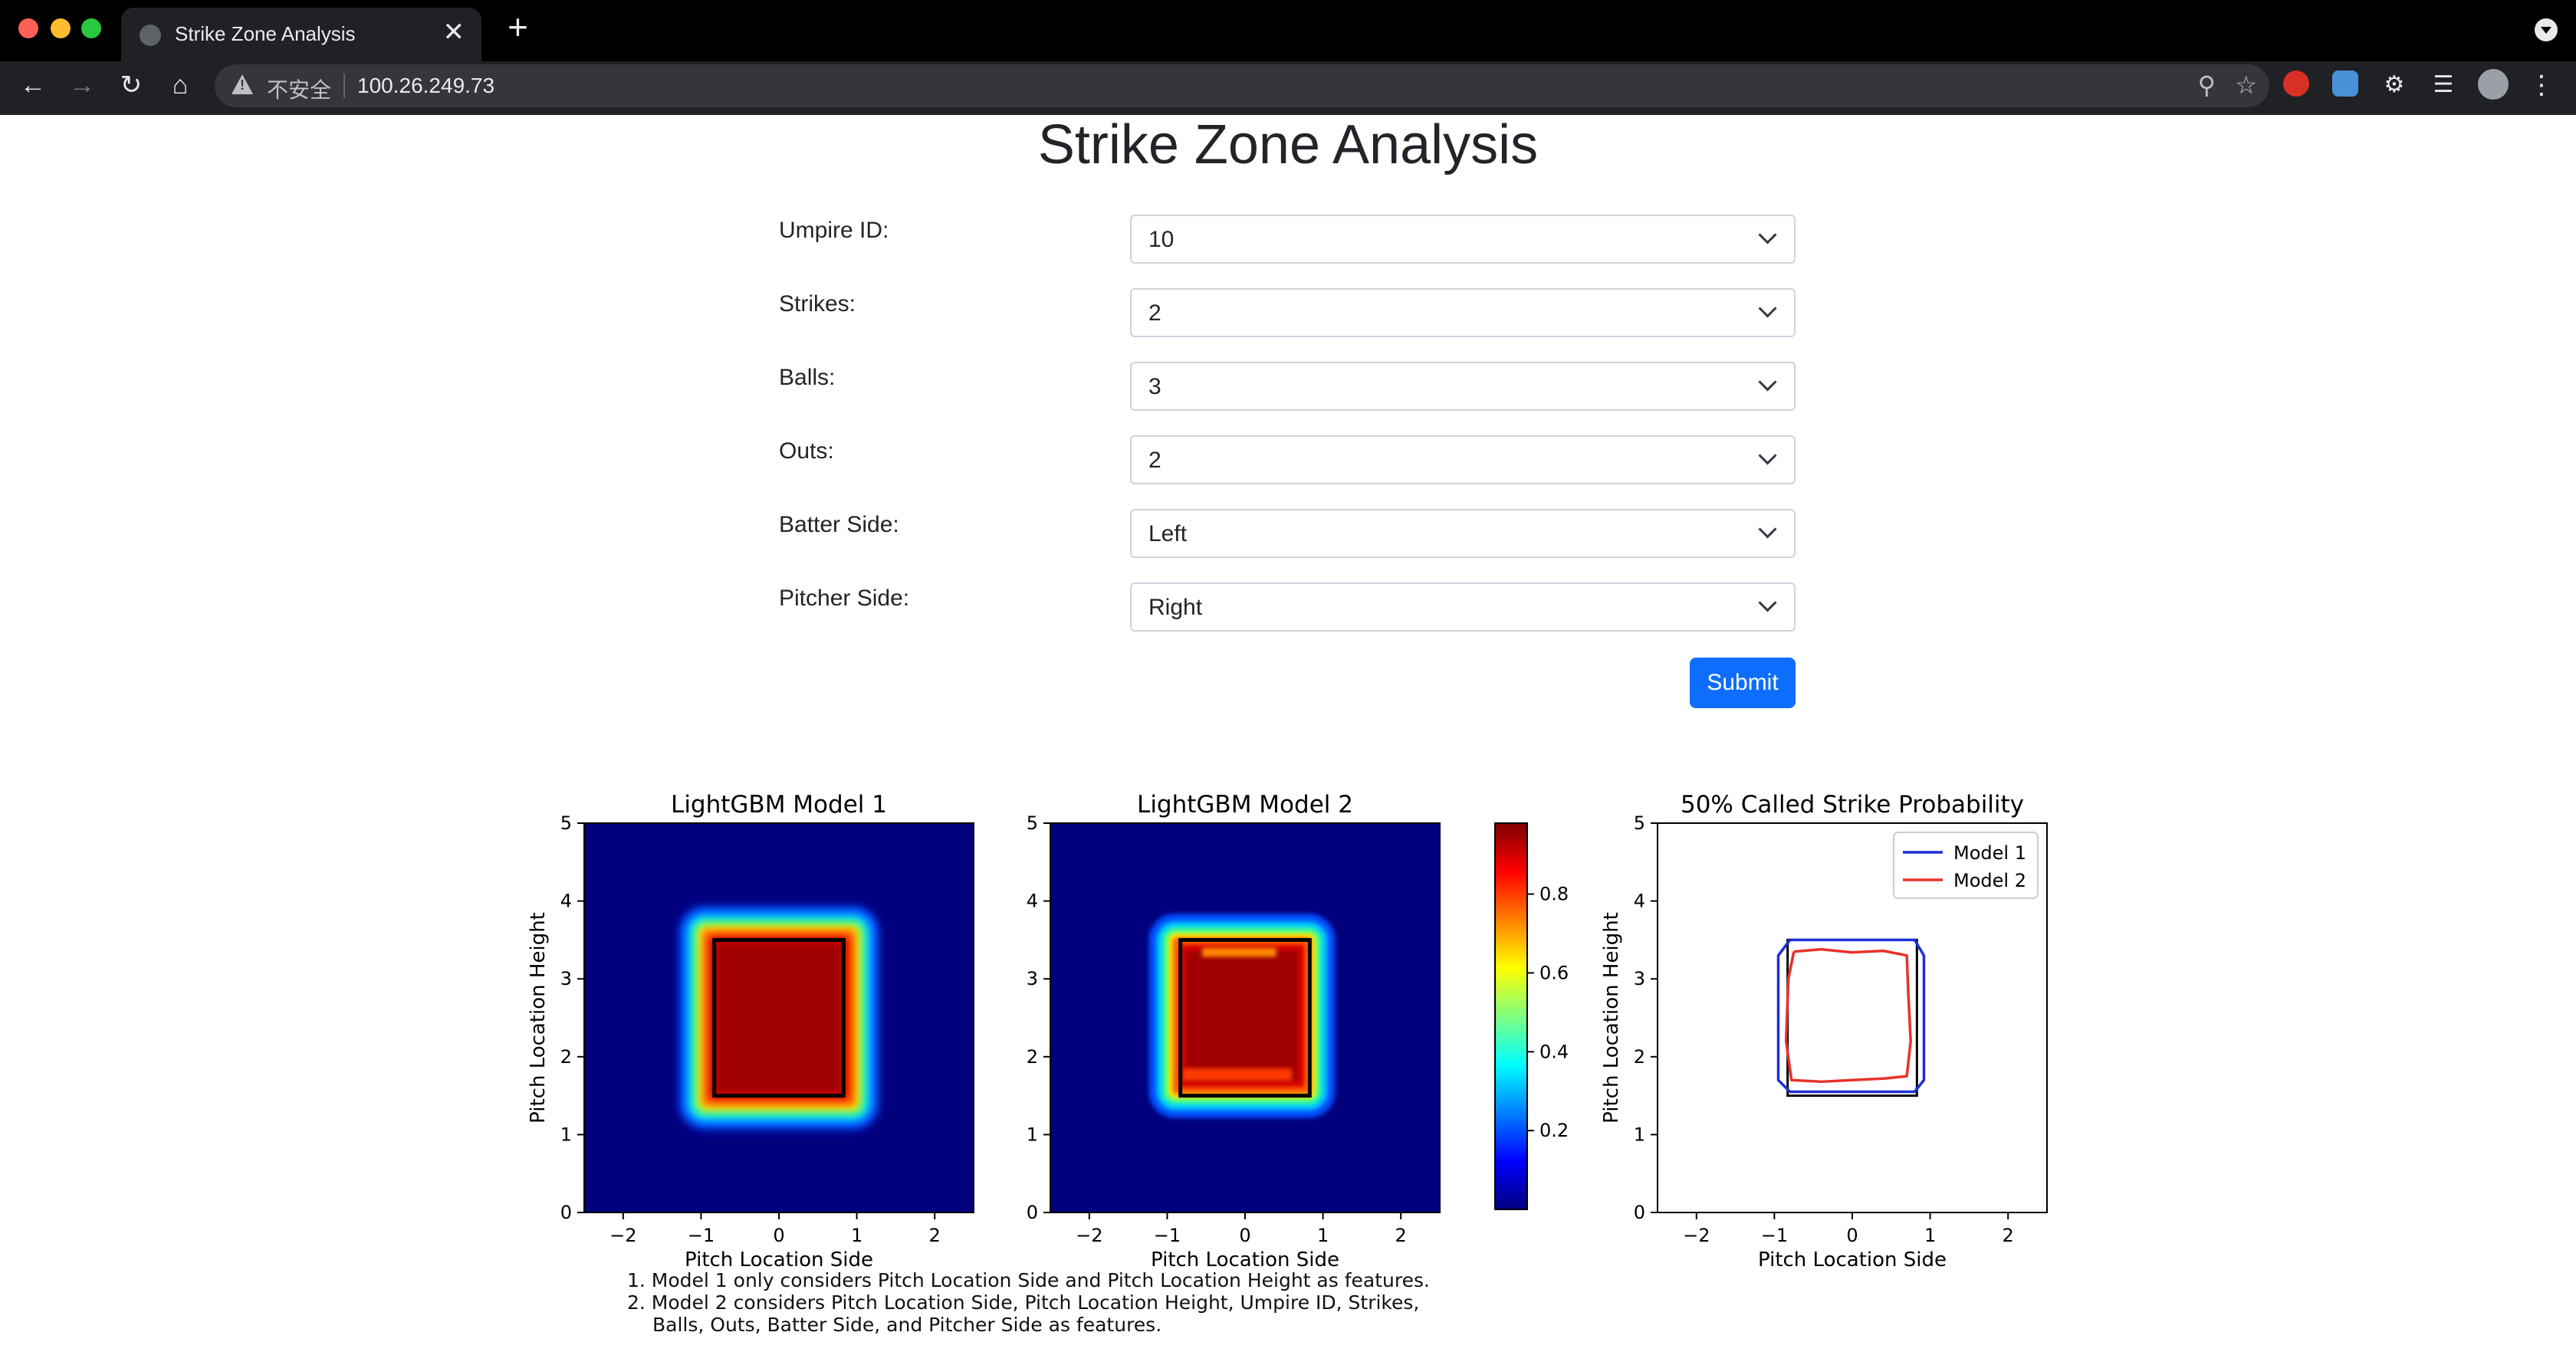 The height and width of the screenshot is (1365, 2576). Describe the element at coordinates (839, 524) in the screenshot. I see `batter-side-label: Batter Side:` at that location.